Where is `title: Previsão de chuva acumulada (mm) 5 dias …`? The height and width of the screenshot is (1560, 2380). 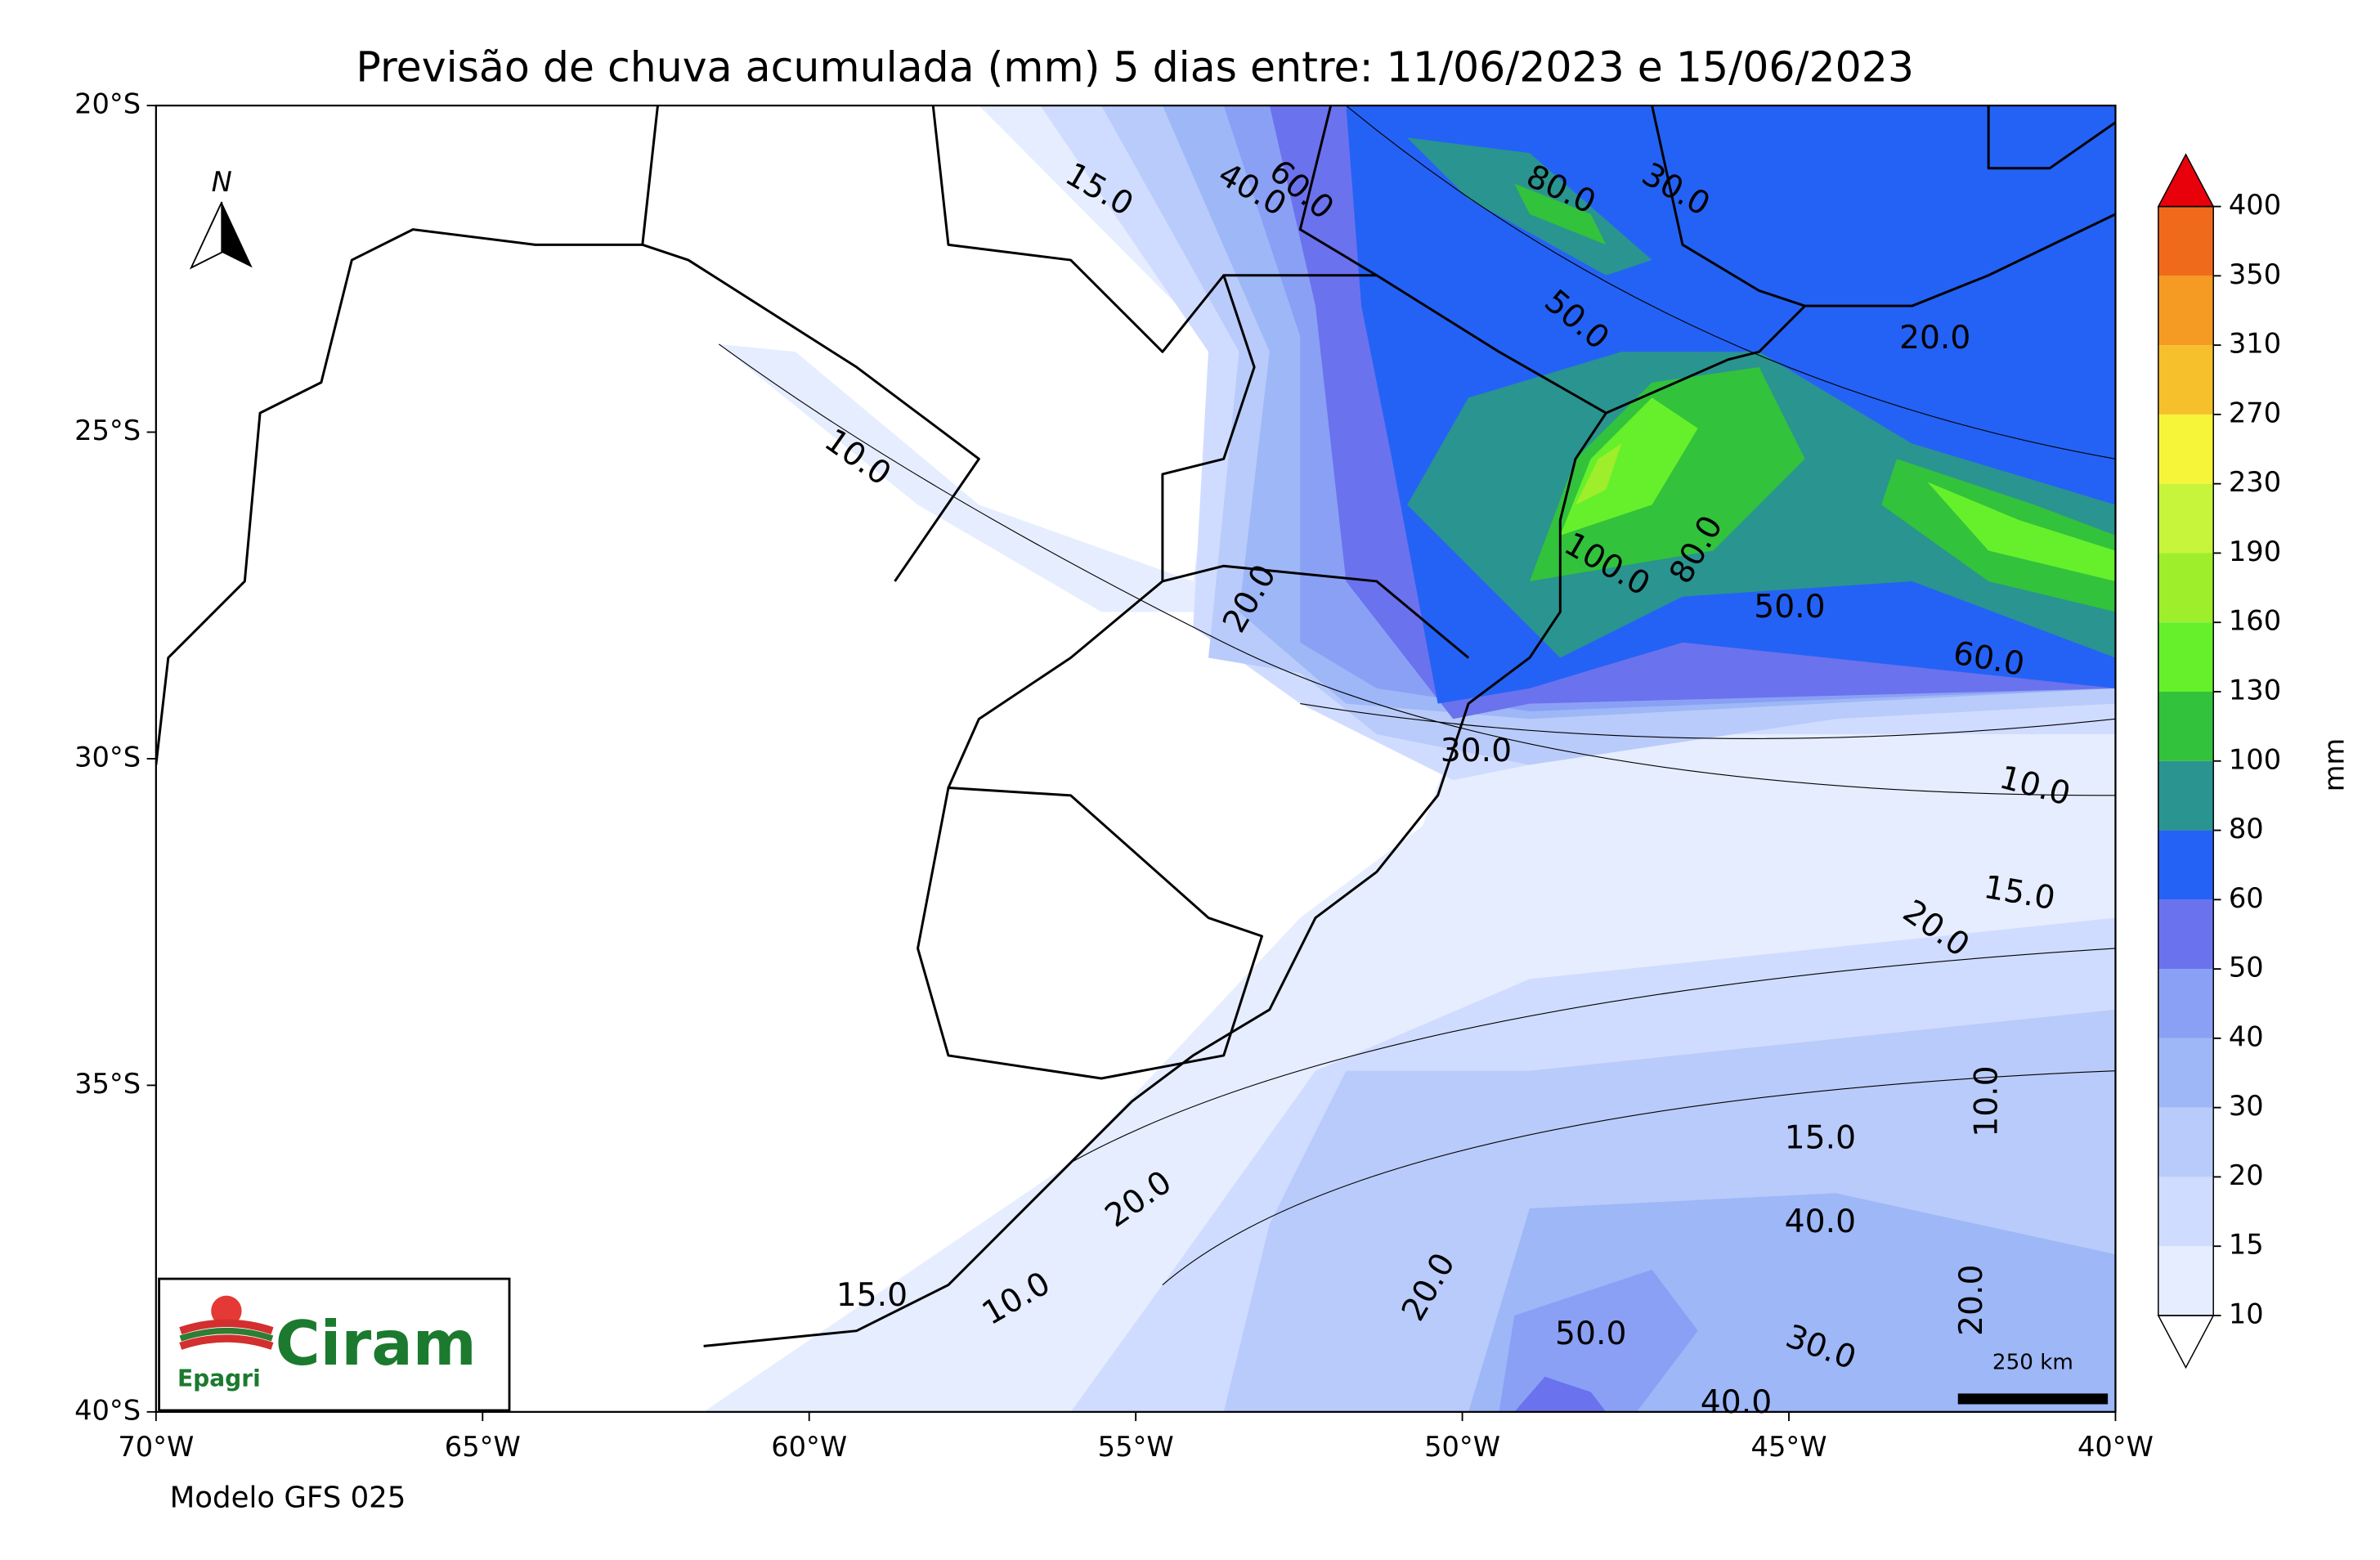
title: Previsão de chuva acumulada (mm) 5 dias … is located at coordinates (1135, 68).